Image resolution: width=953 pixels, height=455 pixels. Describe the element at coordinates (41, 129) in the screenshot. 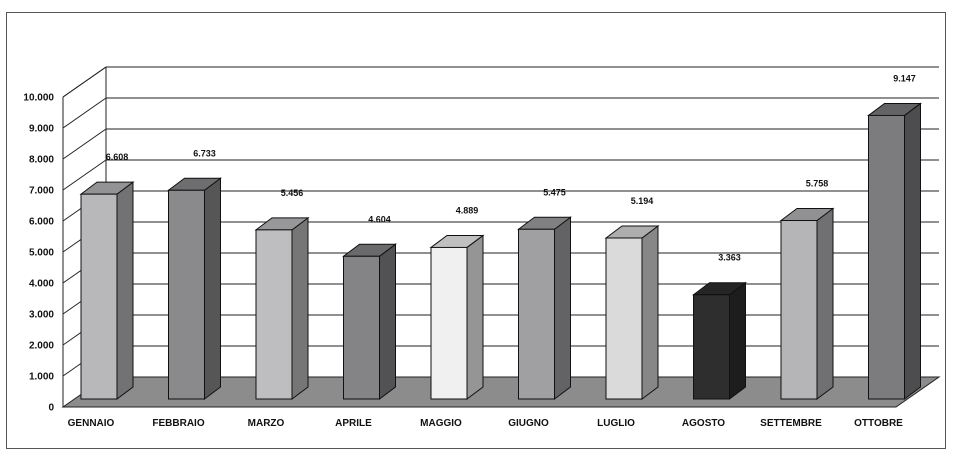

I see `y-tick-label: 9.000` at that location.